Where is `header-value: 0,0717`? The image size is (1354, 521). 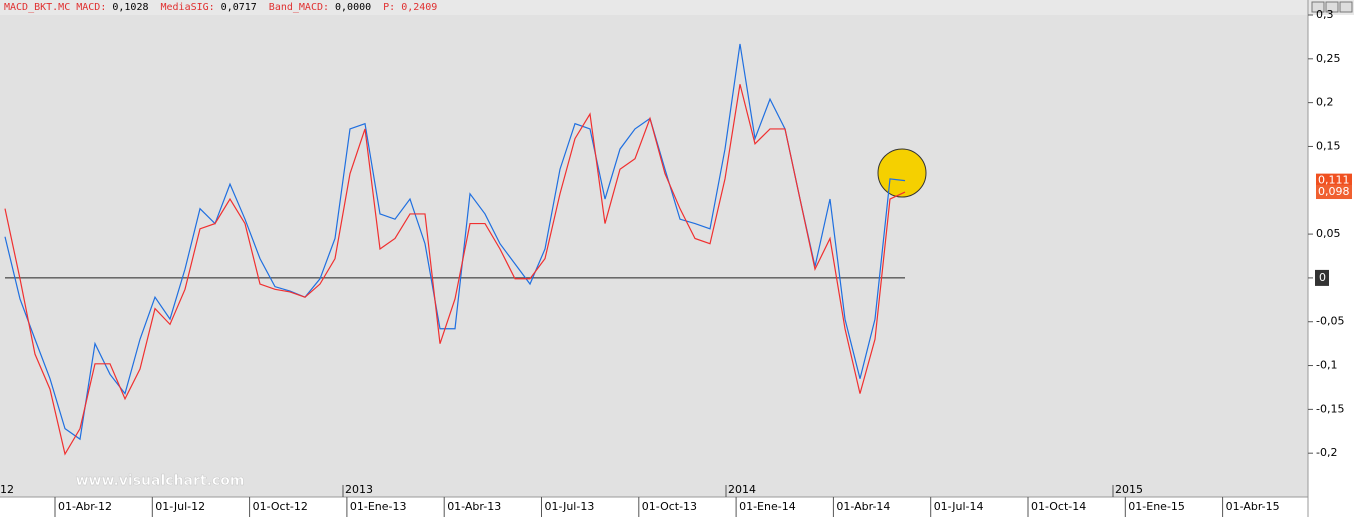 header-value: 0,0717 is located at coordinates (239, 7).